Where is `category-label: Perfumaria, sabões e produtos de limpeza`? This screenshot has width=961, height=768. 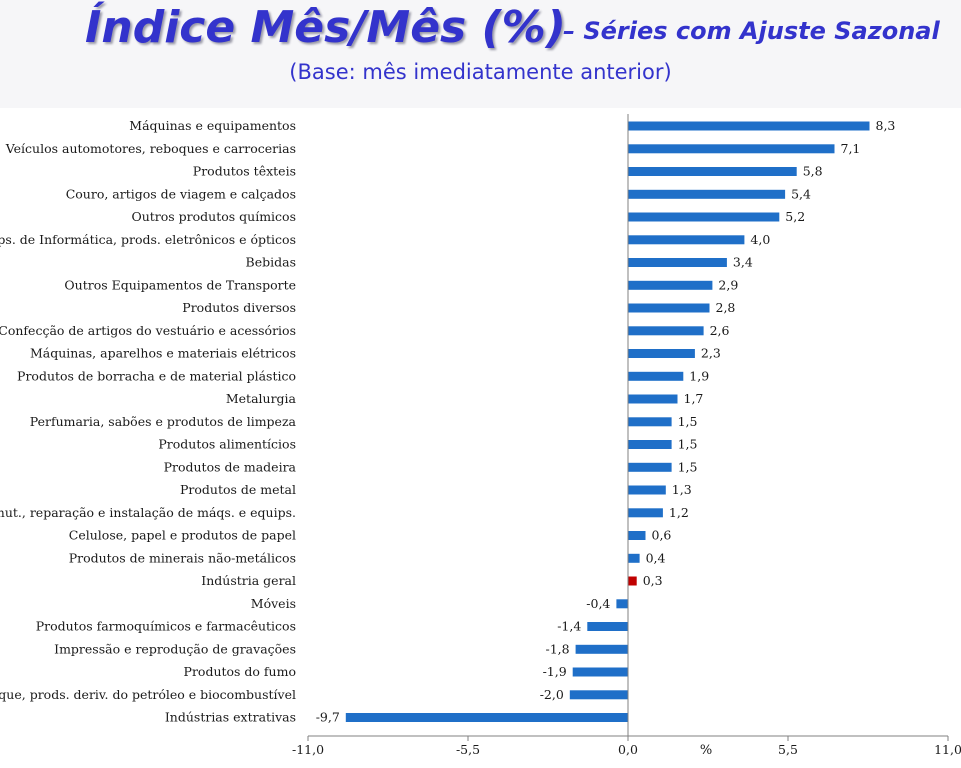
category-label: Perfumaria, sabões e produtos de limpeza is located at coordinates (163, 421).